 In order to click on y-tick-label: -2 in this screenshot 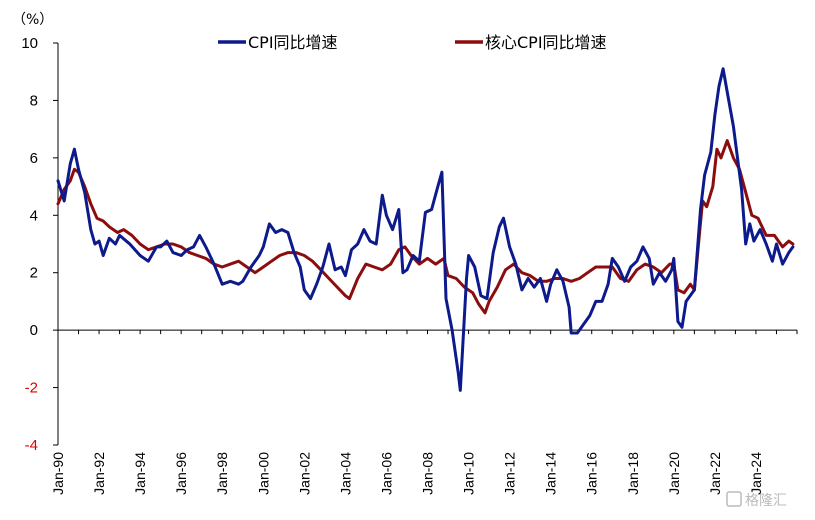, I will do `click(31, 388)`.